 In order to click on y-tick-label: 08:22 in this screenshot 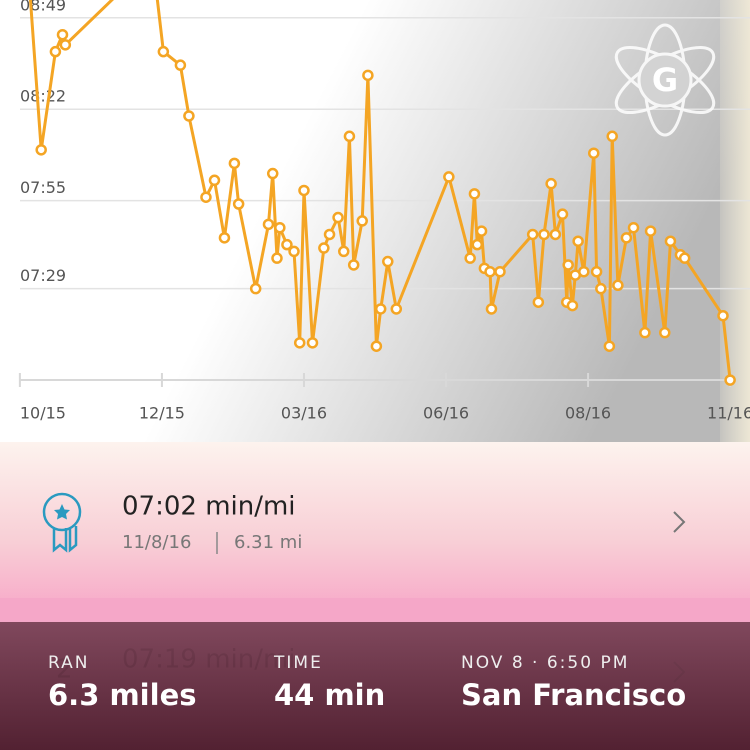, I will do `click(43, 96)`.